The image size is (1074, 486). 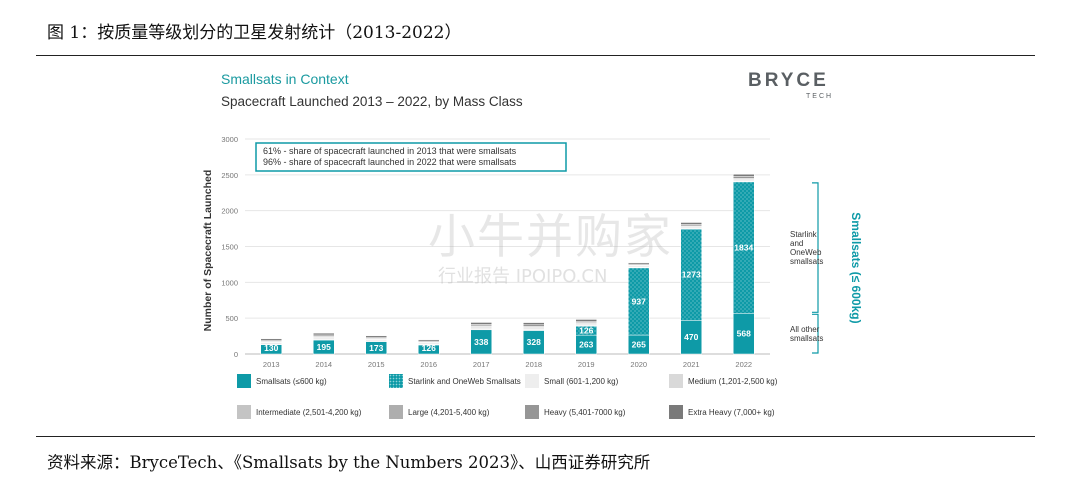 What do you see at coordinates (376, 348) in the screenshot?
I see `data-label: 173` at bounding box center [376, 348].